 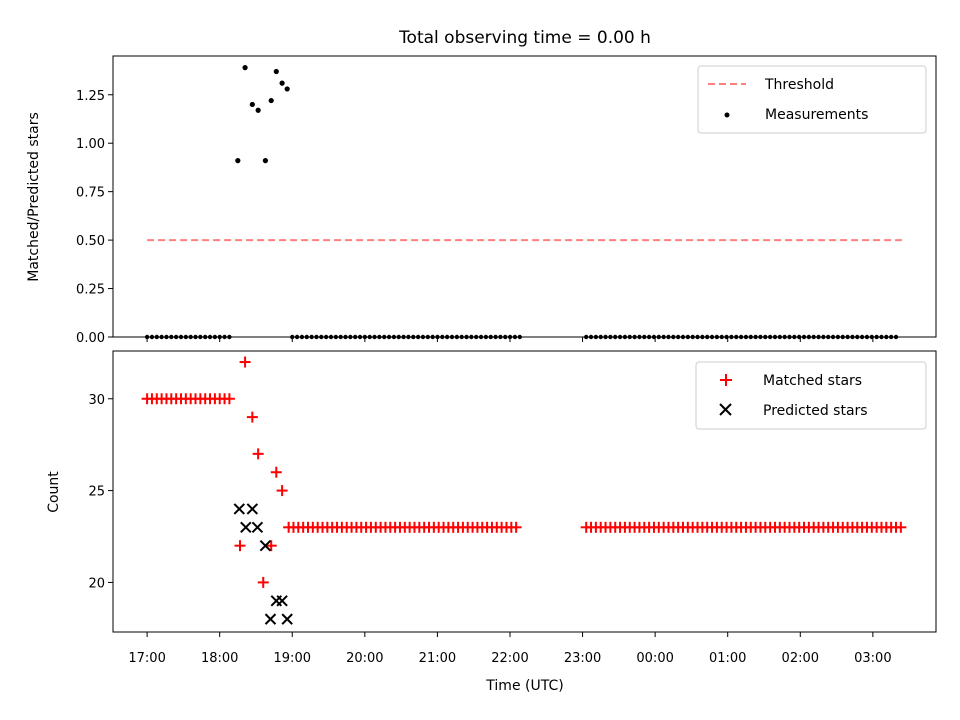 What do you see at coordinates (146, 658) in the screenshot?
I see `x-tick-label: 17:00` at bounding box center [146, 658].